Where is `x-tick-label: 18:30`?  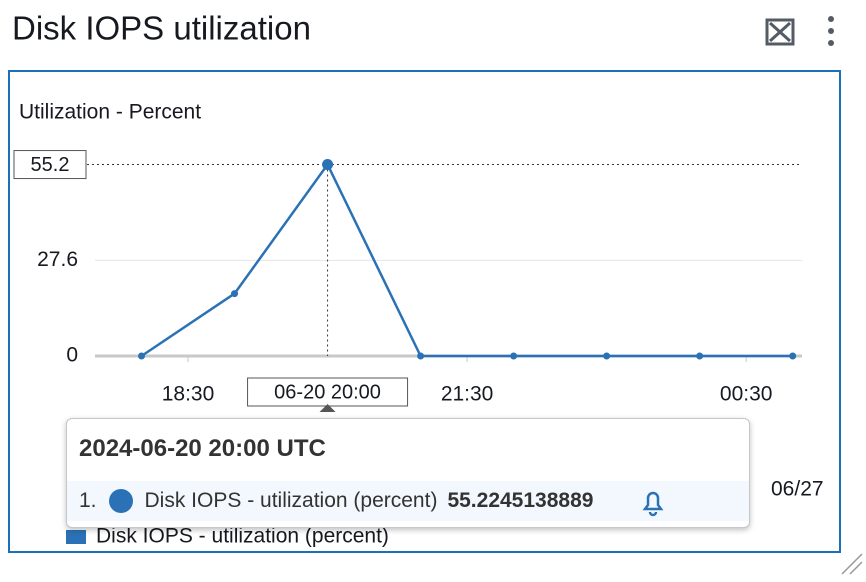
x-tick-label: 18:30 is located at coordinates (188, 394).